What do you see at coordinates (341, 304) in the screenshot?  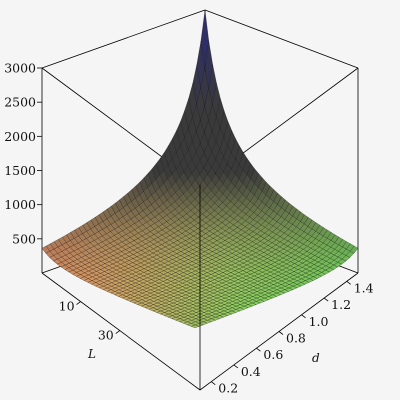 I see `d-tick-label: 1.2` at bounding box center [341, 304].